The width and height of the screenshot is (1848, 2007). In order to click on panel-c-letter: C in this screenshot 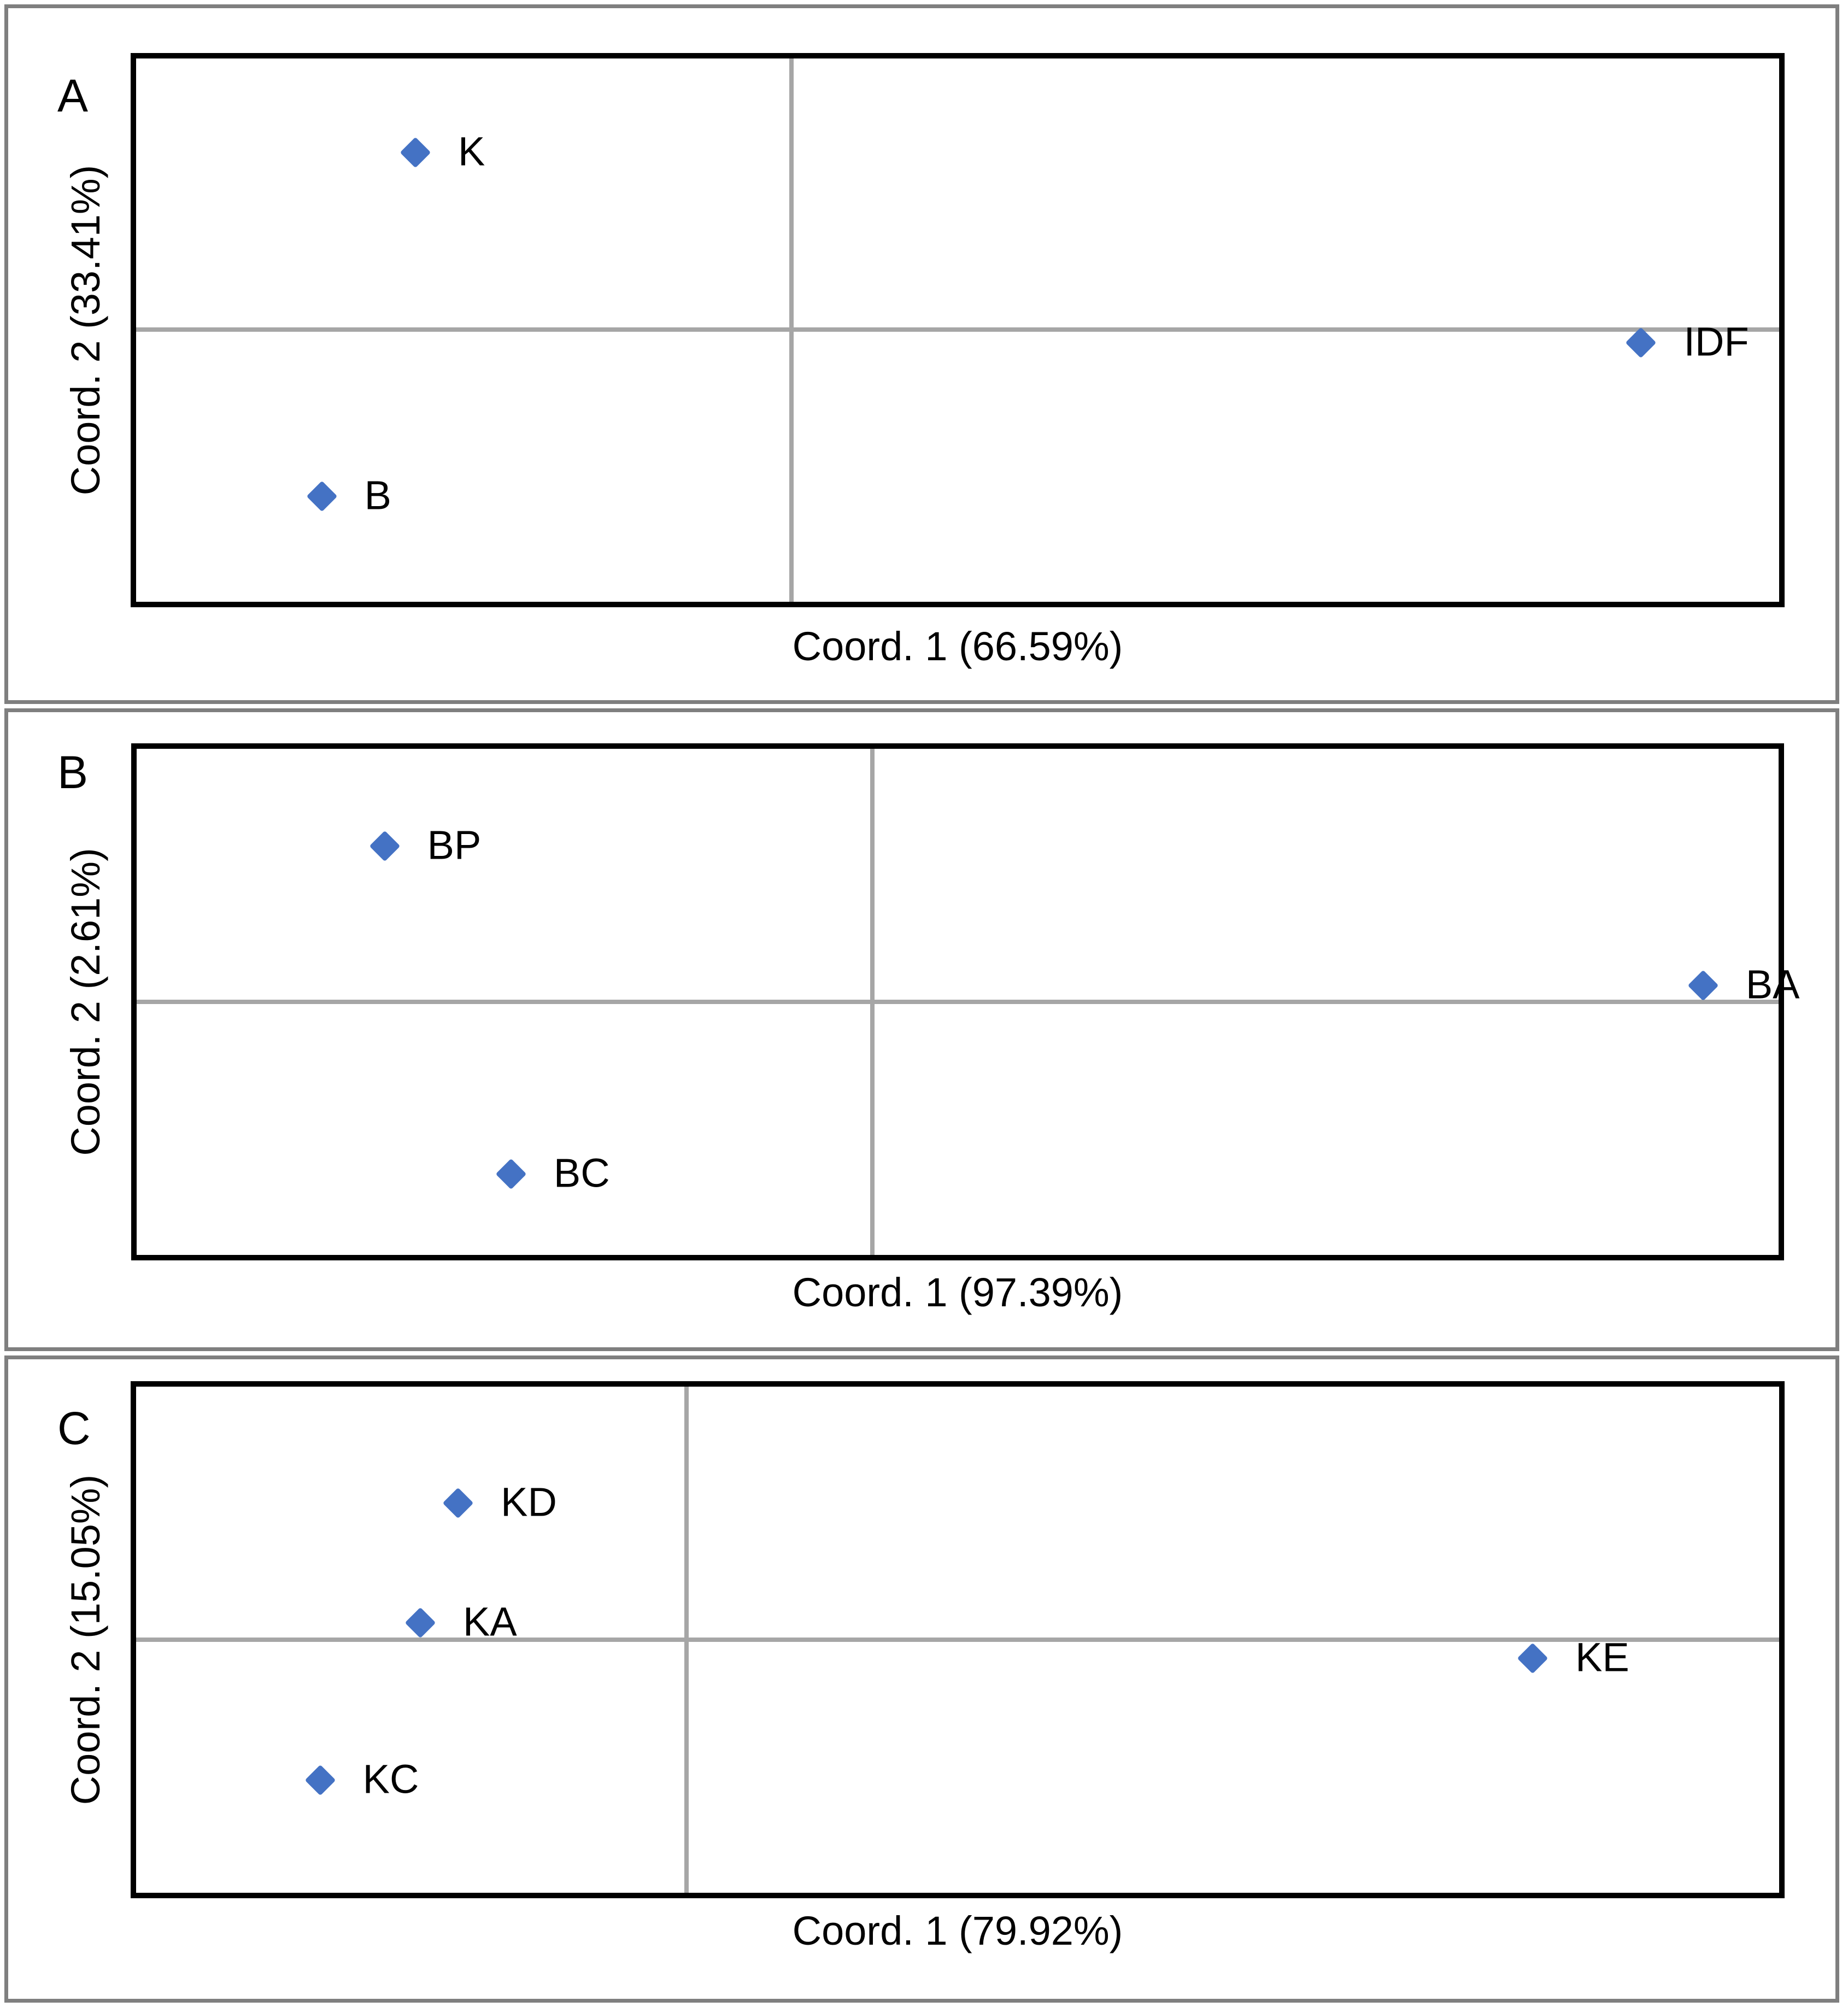, I will do `click(74, 1428)`.